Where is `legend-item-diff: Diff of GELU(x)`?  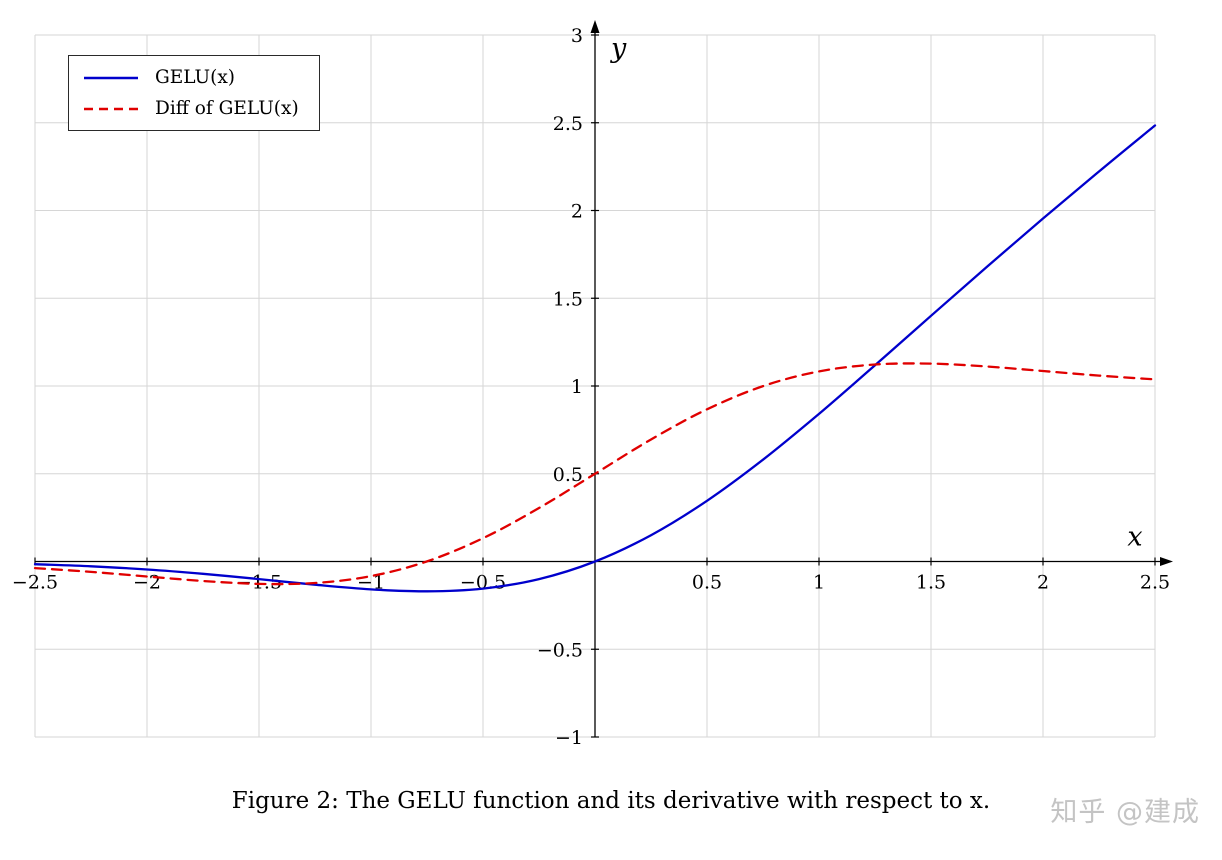 legend-item-diff: Diff of GELU(x) is located at coordinates (190, 108).